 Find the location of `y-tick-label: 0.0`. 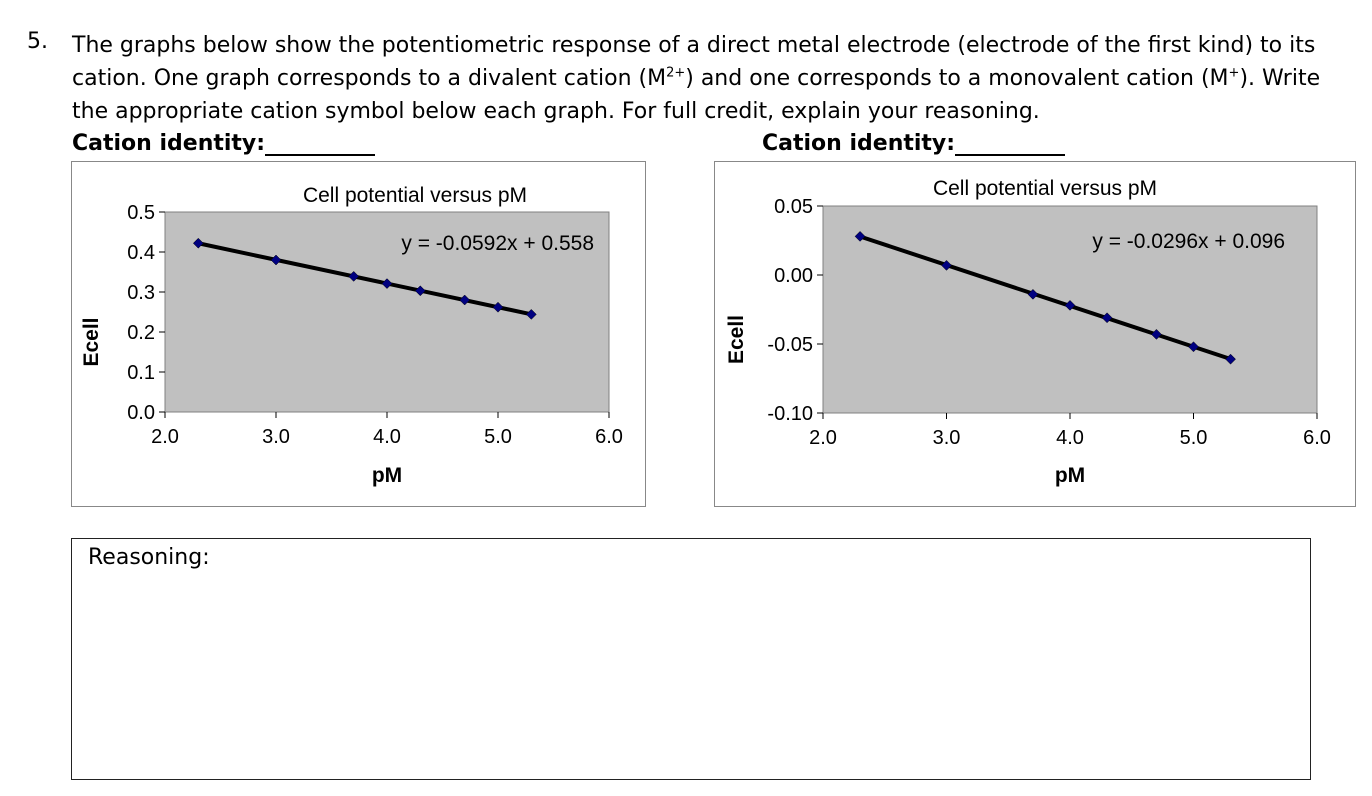

y-tick-label: 0.0 is located at coordinates (141, 413).